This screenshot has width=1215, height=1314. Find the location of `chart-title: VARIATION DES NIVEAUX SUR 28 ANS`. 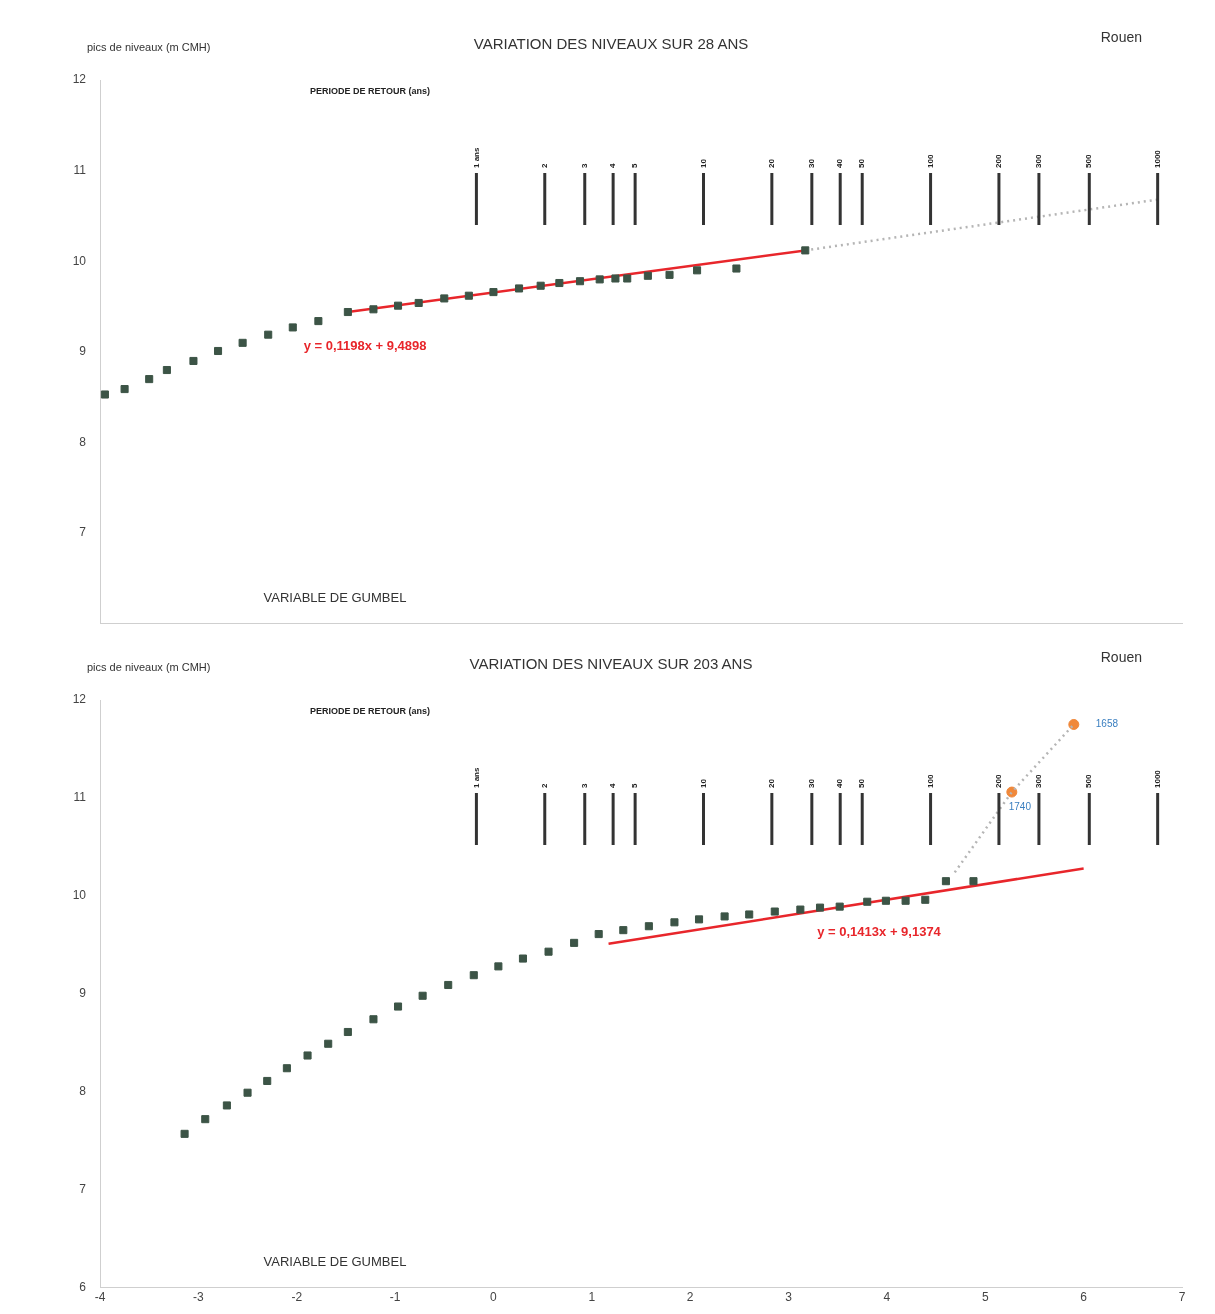

chart-title: VARIATION DES NIVEAUX SUR 28 ANS is located at coordinates (611, 44).